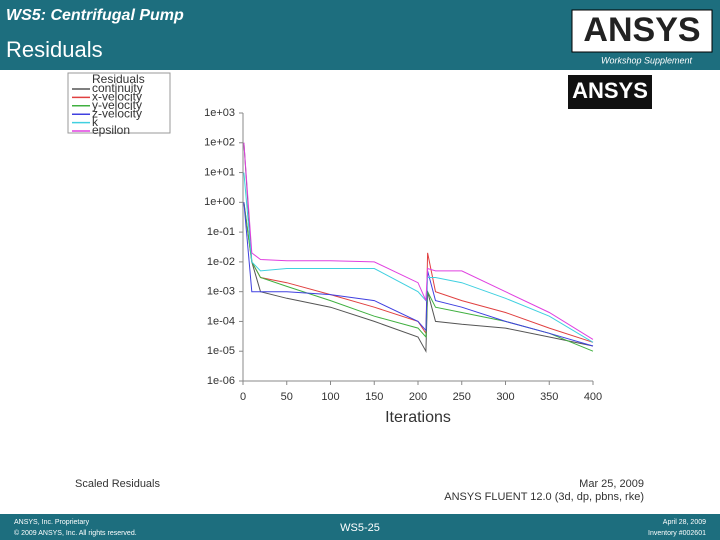 Image resolution: width=720 pixels, height=540 pixels. I want to click on logo: ANSYS, so click(641, 30).